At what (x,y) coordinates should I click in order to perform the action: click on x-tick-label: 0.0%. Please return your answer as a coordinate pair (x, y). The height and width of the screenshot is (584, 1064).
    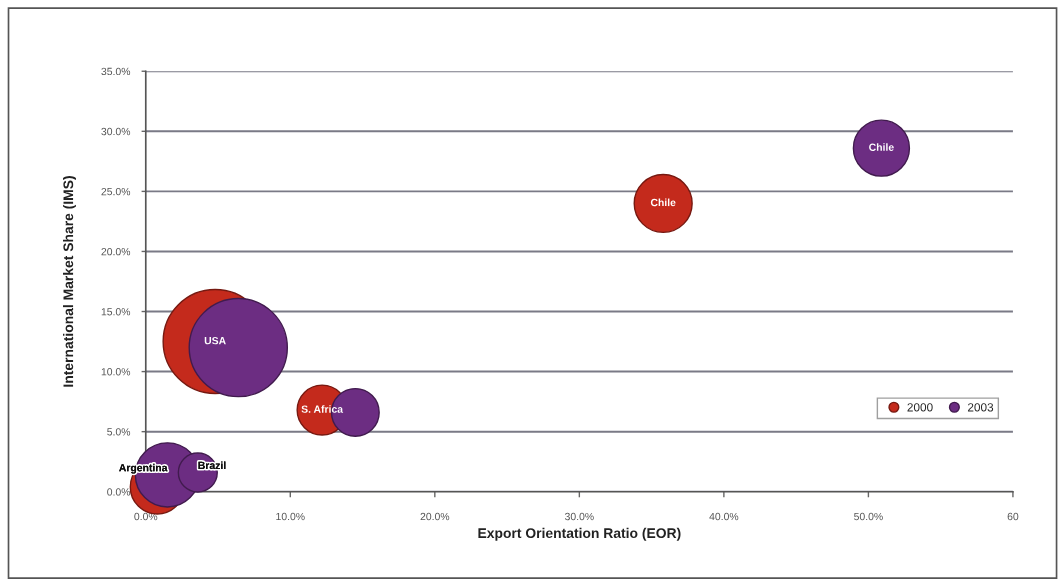
    Looking at the image, I should click on (146, 516).